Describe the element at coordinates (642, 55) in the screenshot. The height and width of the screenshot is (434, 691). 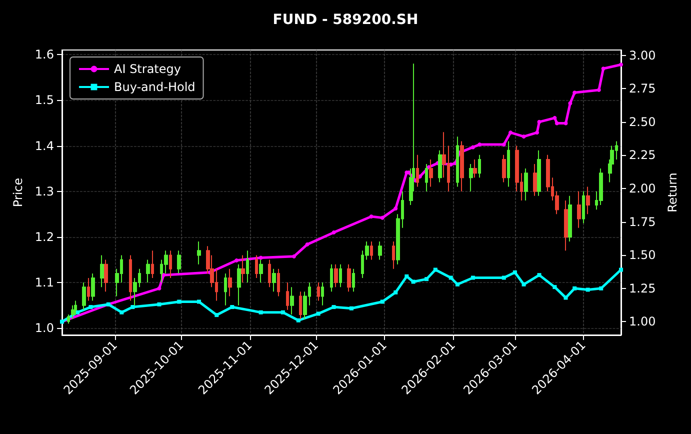
I see `y2-tick-label: 3.00` at that location.